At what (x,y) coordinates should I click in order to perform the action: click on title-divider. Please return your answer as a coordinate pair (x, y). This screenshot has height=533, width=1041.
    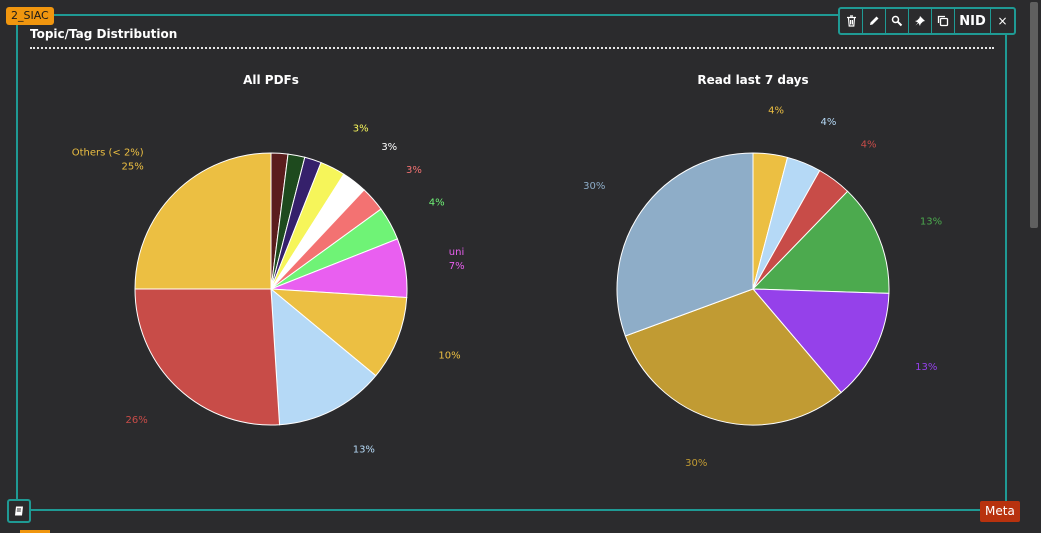
    Looking at the image, I should click on (512, 48).